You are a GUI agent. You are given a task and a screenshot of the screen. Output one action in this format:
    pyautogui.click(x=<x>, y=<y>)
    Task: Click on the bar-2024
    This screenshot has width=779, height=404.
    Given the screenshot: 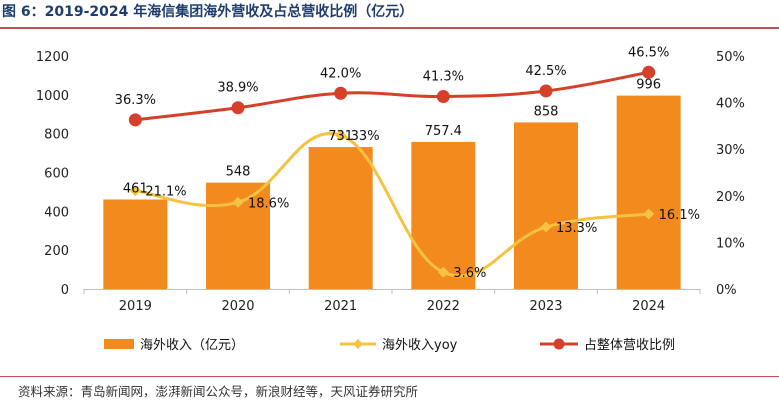 What is the action you would take?
    pyautogui.click(x=648, y=192)
    